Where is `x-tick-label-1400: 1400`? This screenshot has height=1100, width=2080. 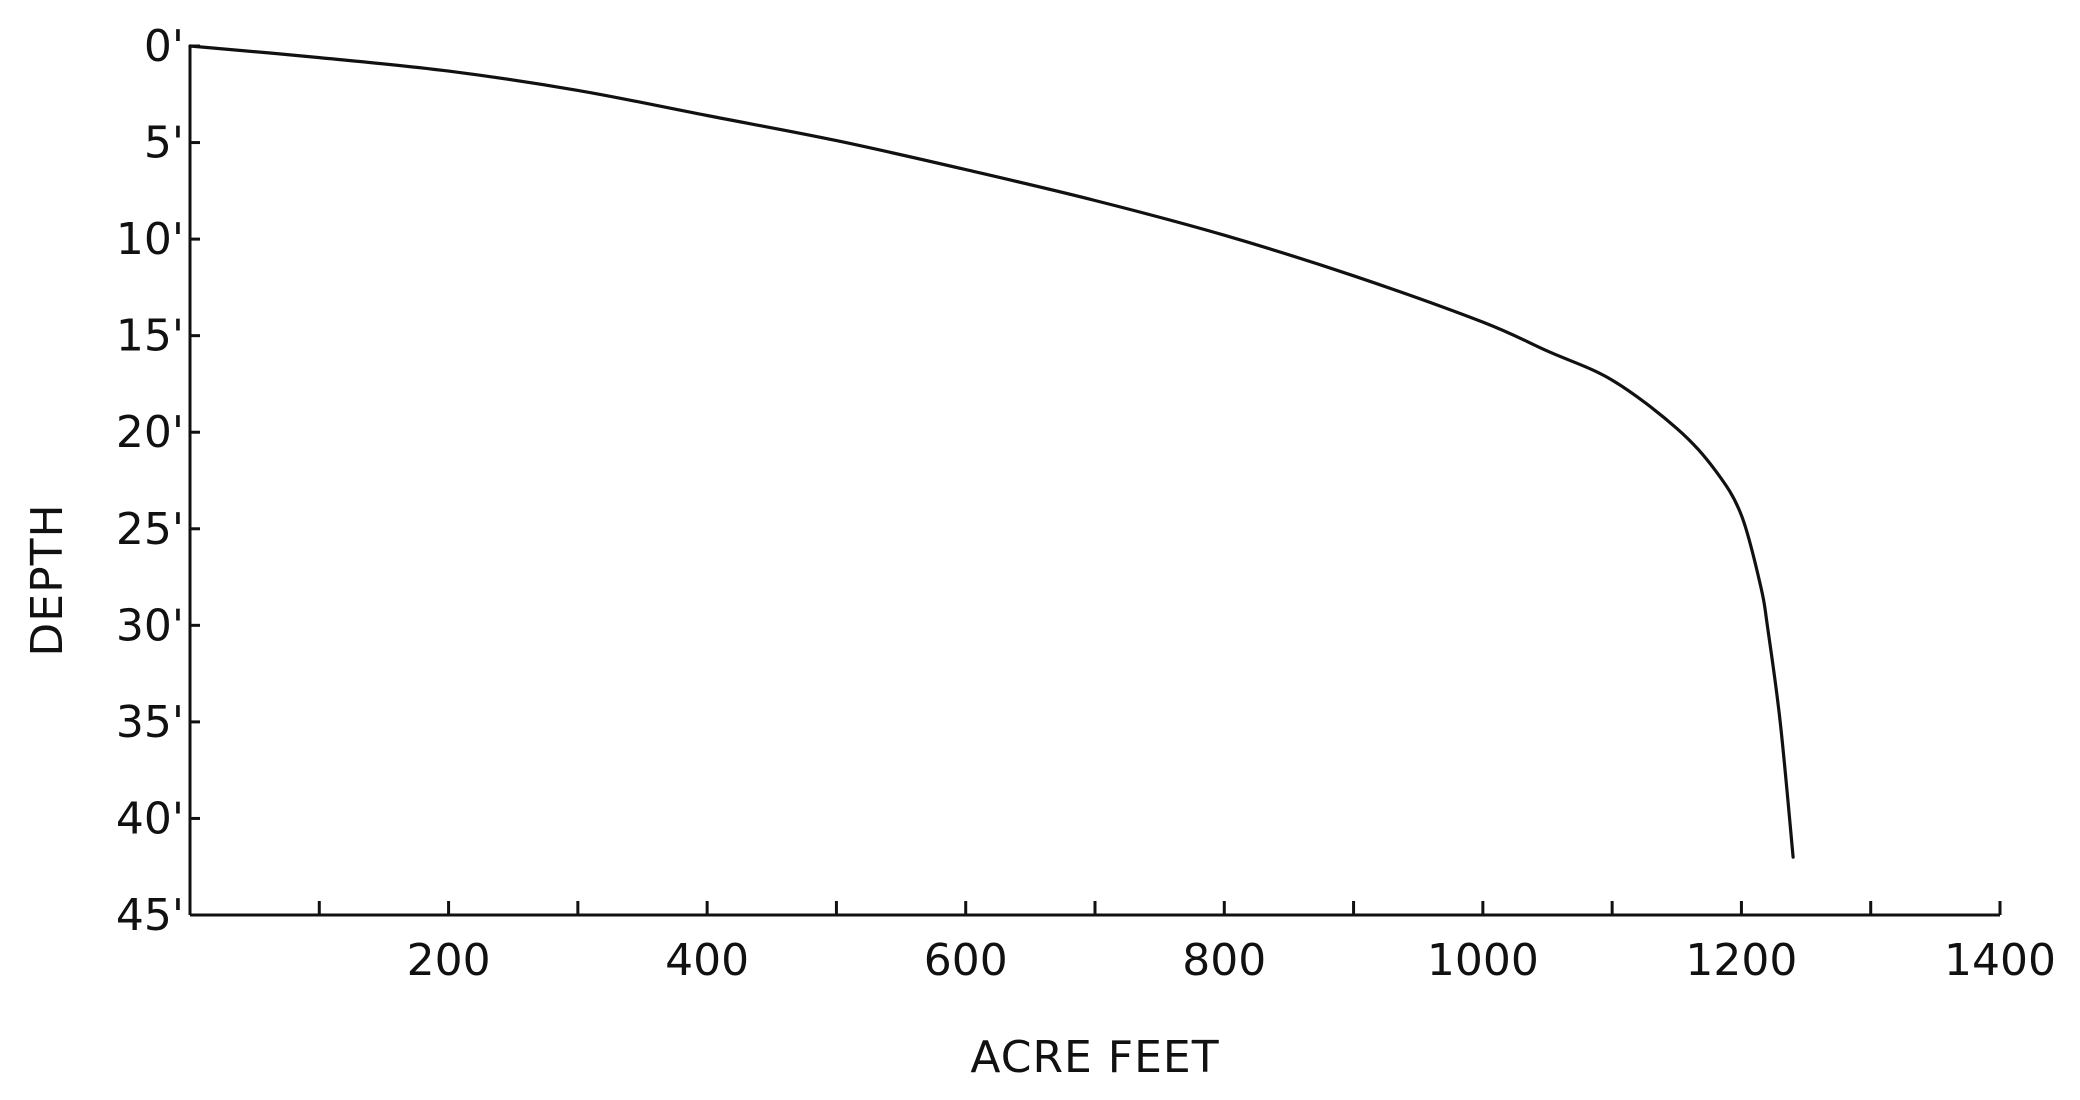
x-tick-label-1400: 1400 is located at coordinates (2000, 960).